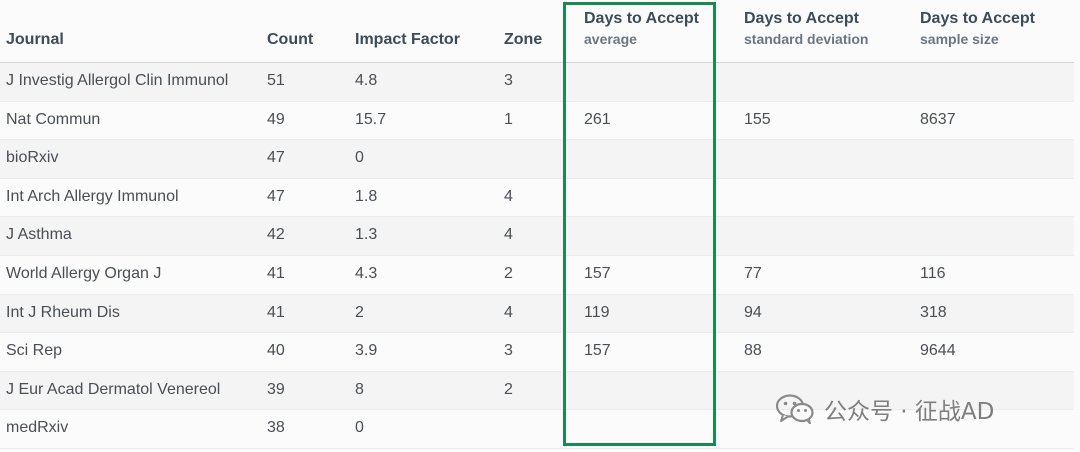  I want to click on cell-impact-factor: 4.8, so click(366, 80).